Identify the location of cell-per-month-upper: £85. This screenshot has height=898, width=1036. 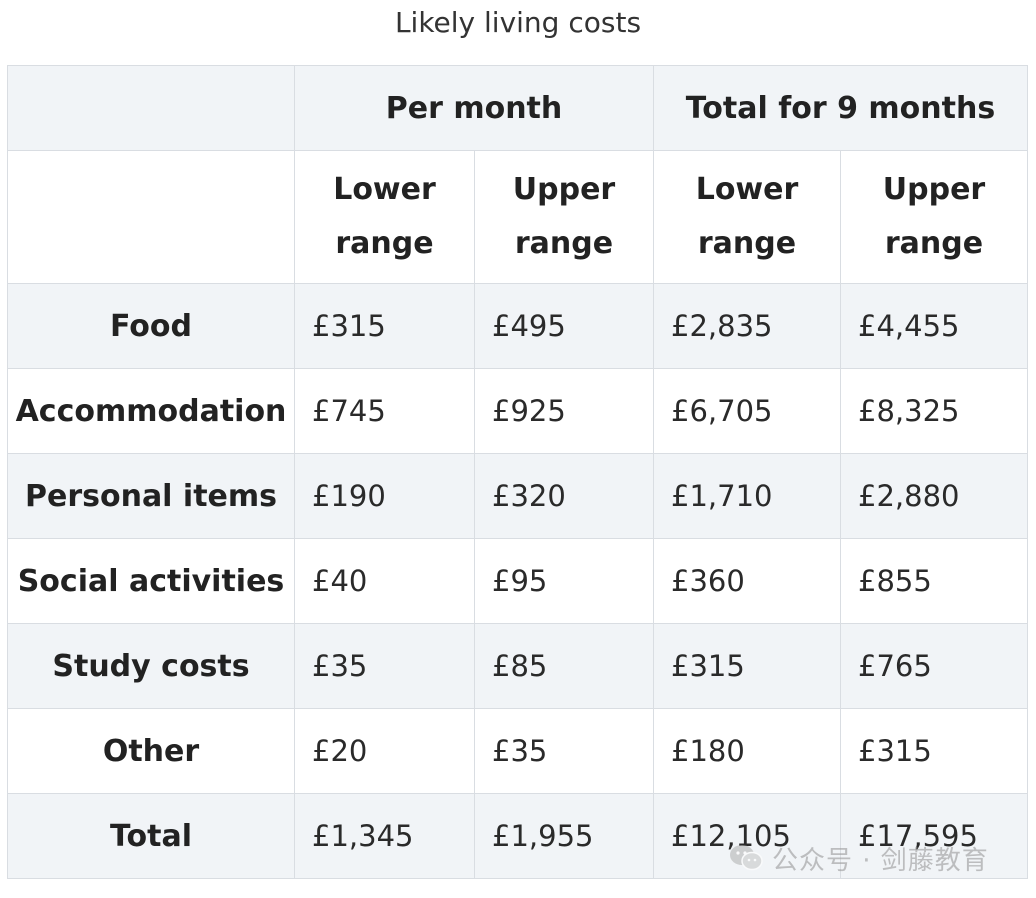
(564, 666).